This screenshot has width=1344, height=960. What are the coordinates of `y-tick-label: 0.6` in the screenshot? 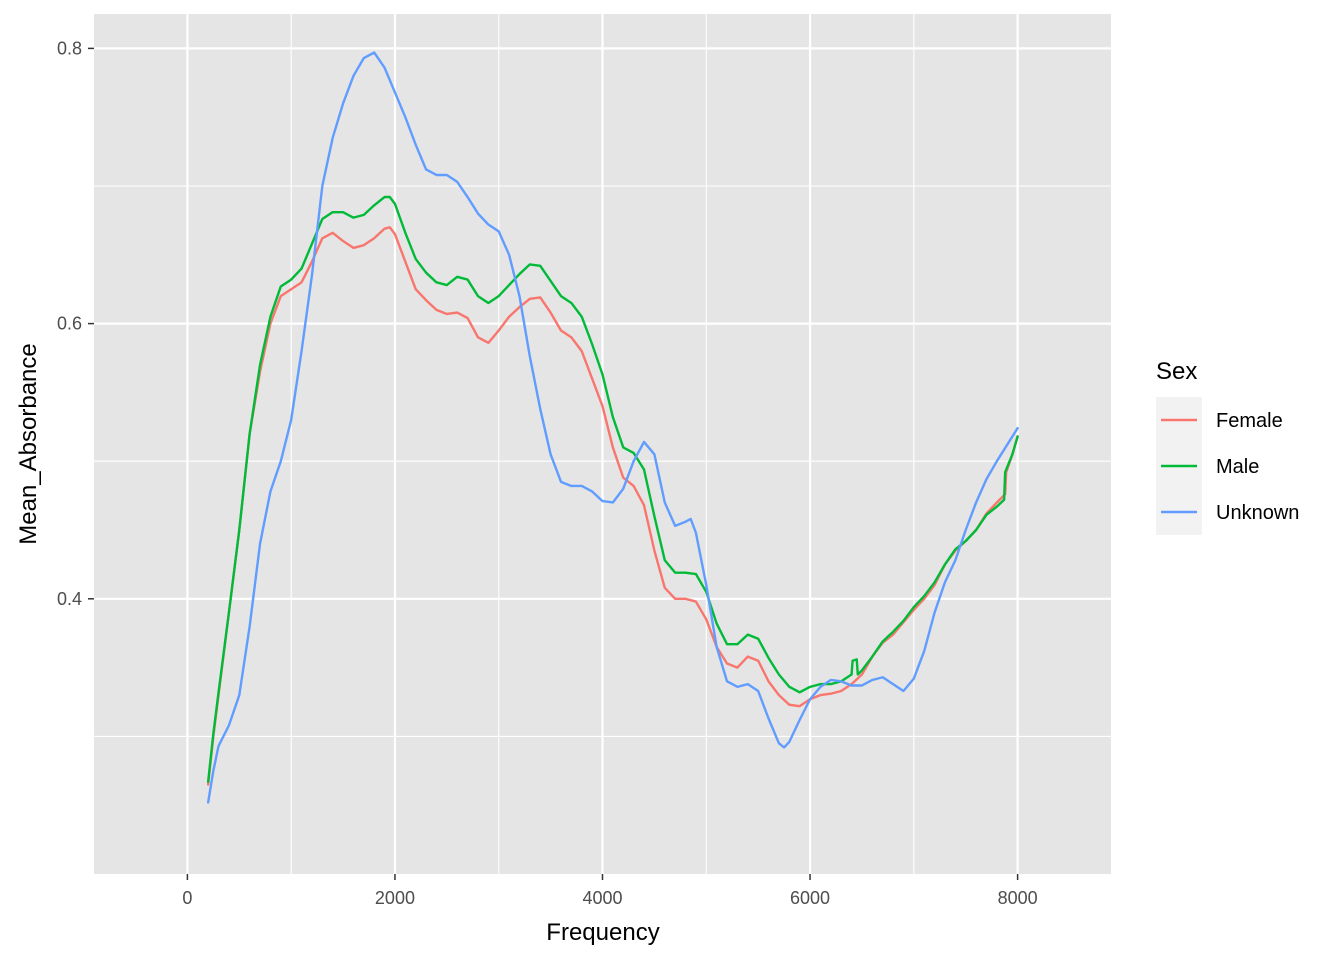 It's located at (69, 324).